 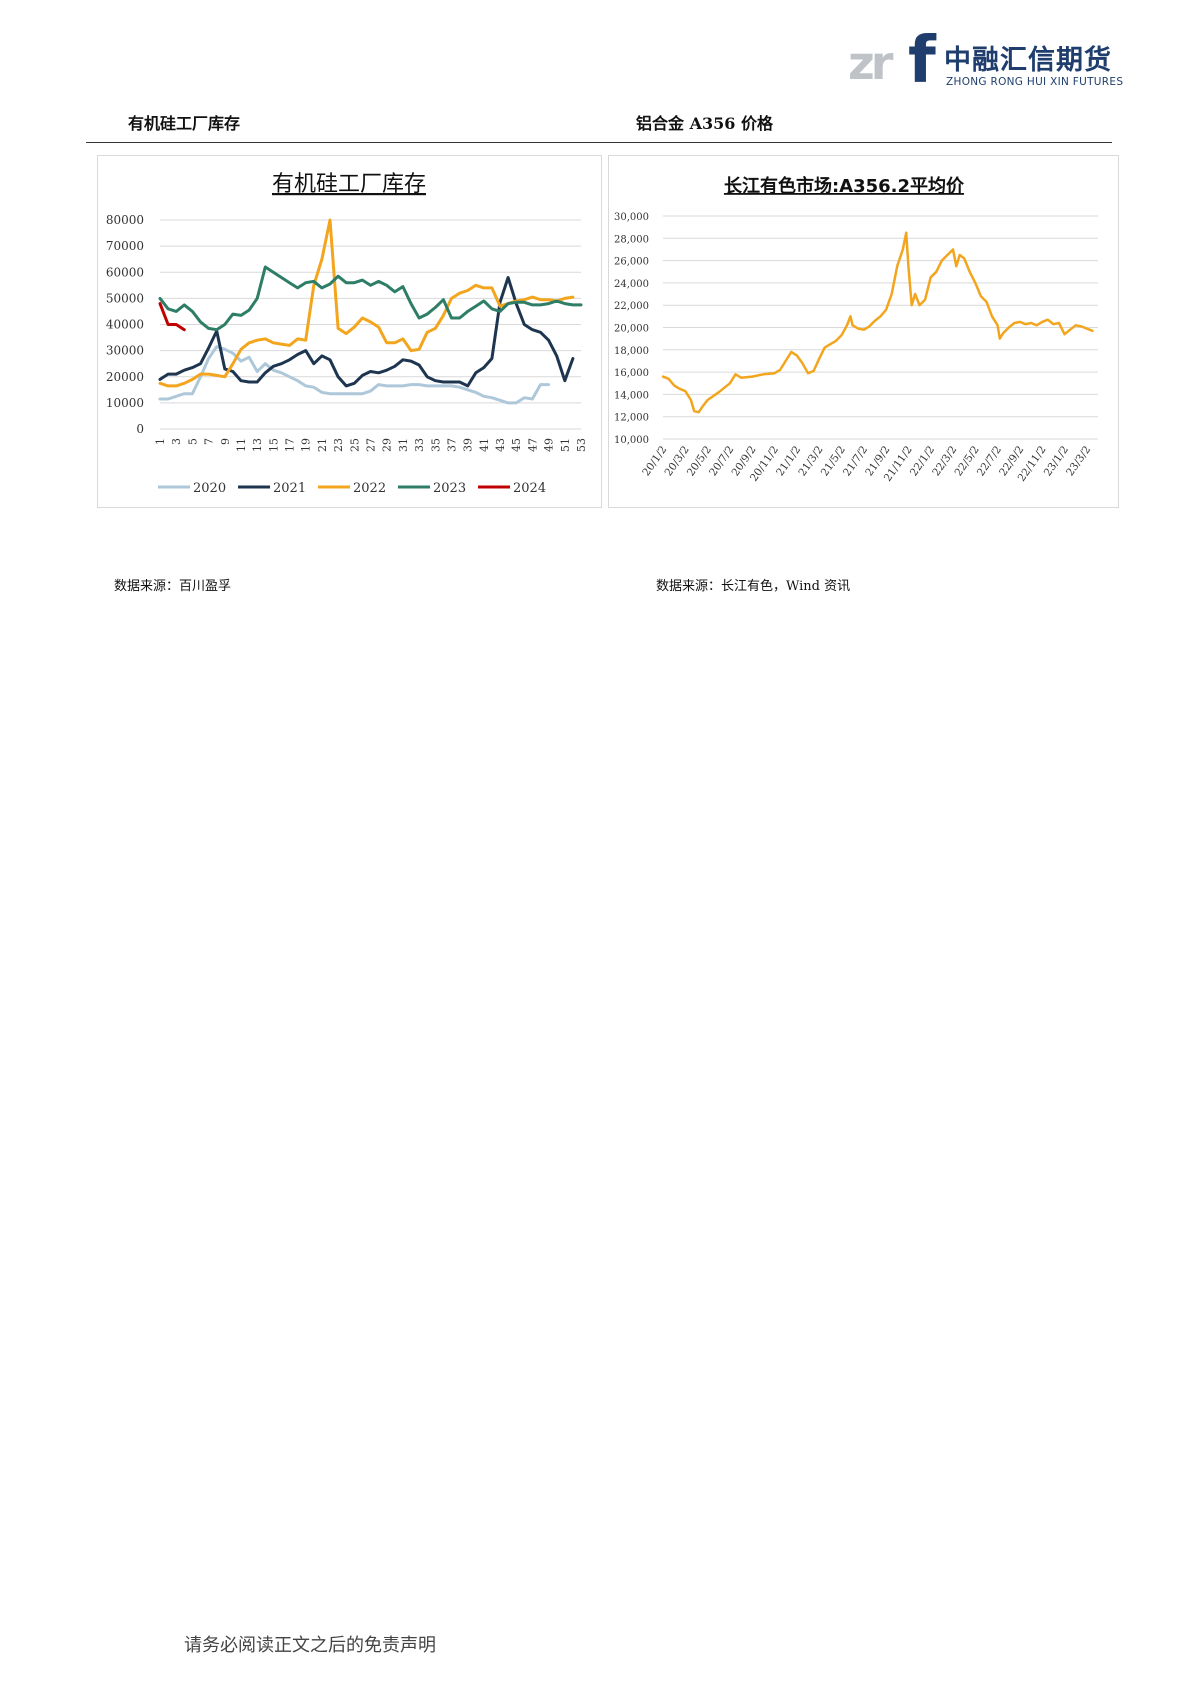 What do you see at coordinates (532, 445) in the screenshot?
I see `x-tick-label: 47` at bounding box center [532, 445].